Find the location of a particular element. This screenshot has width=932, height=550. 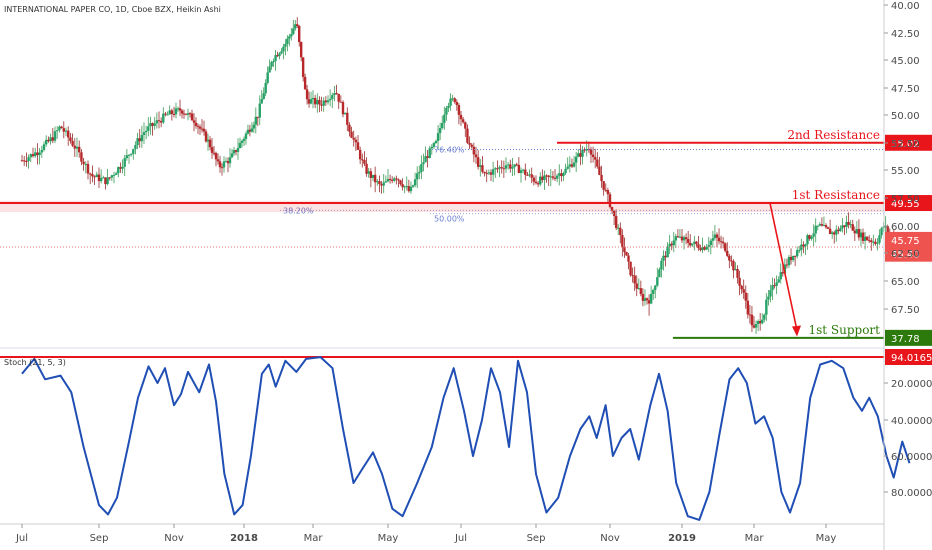

x-tick-label: Mar is located at coordinates (314, 538).